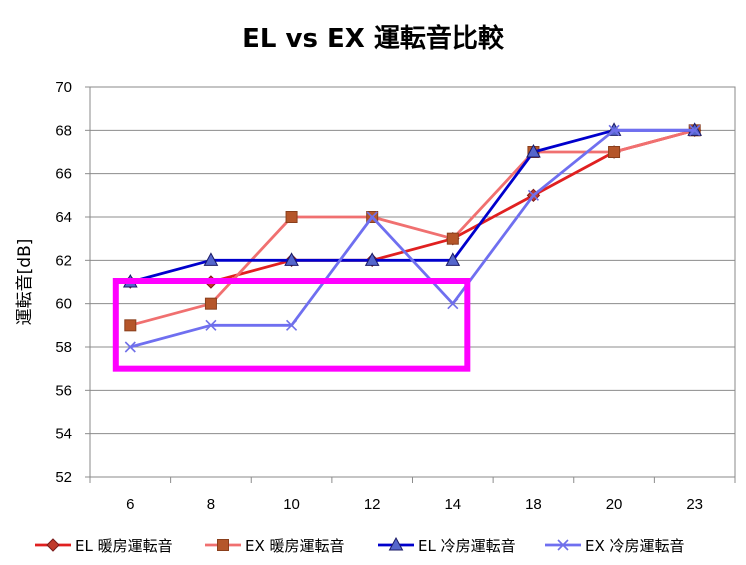  I want to click on y-tick-label: 70, so click(63, 87).